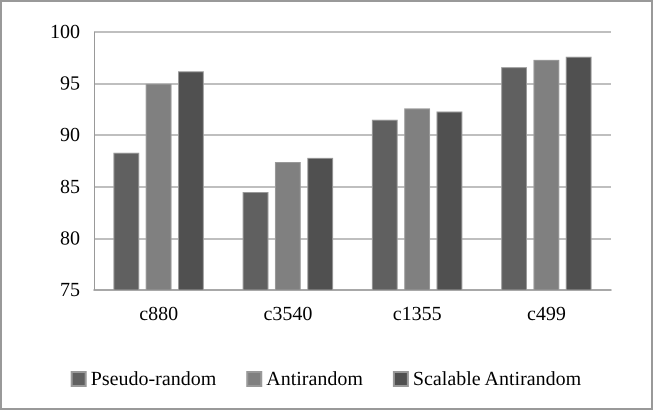 The width and height of the screenshot is (653, 410). Describe the element at coordinates (546, 314) in the screenshot. I see `x-tick-label: c499` at that location.